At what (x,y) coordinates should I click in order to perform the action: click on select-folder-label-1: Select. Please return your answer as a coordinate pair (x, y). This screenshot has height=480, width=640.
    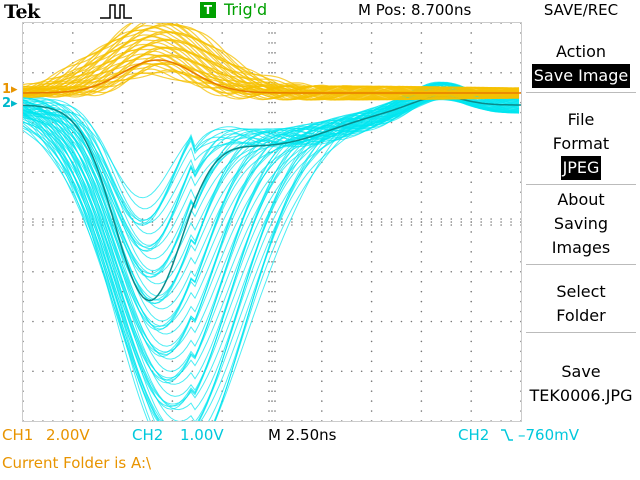
    Looking at the image, I should click on (581, 291).